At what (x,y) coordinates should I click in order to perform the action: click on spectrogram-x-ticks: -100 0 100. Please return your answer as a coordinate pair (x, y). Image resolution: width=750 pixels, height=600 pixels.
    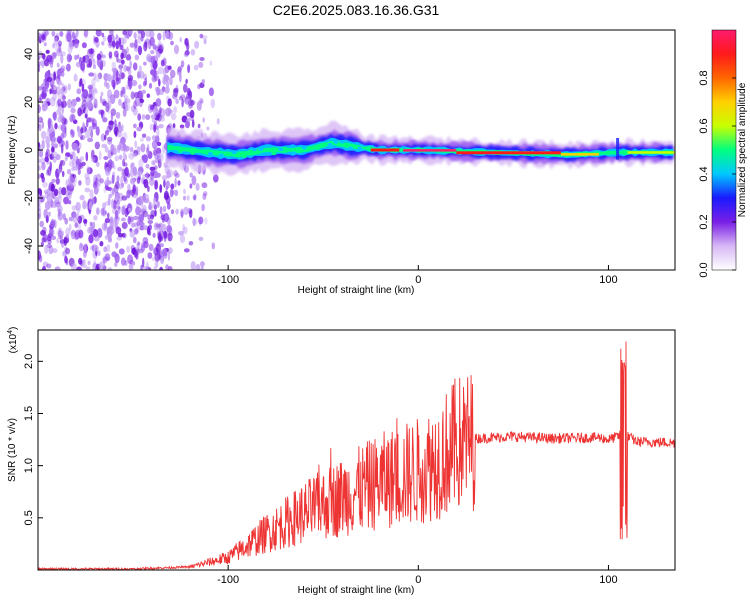
    Looking at the image, I should click on (417, 275).